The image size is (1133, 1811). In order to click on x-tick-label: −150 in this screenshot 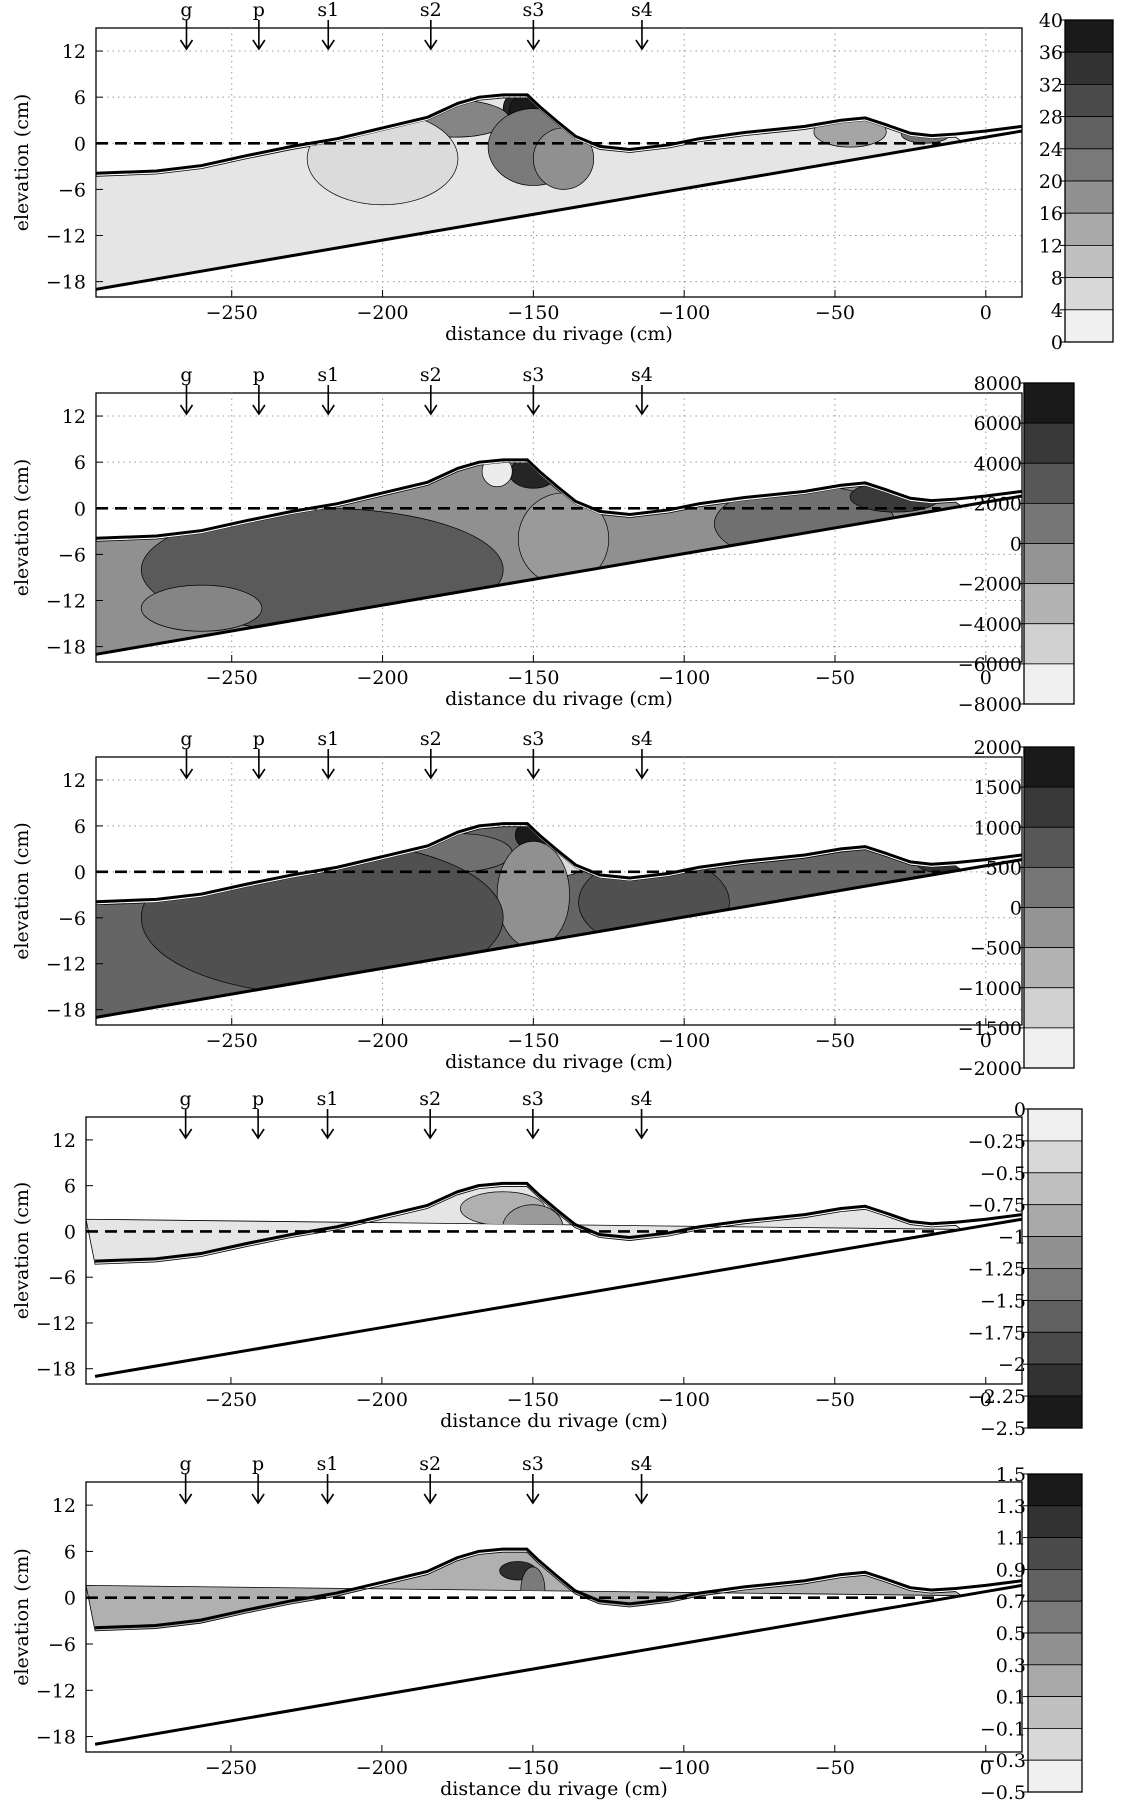, I will do `click(533, 1400)`.